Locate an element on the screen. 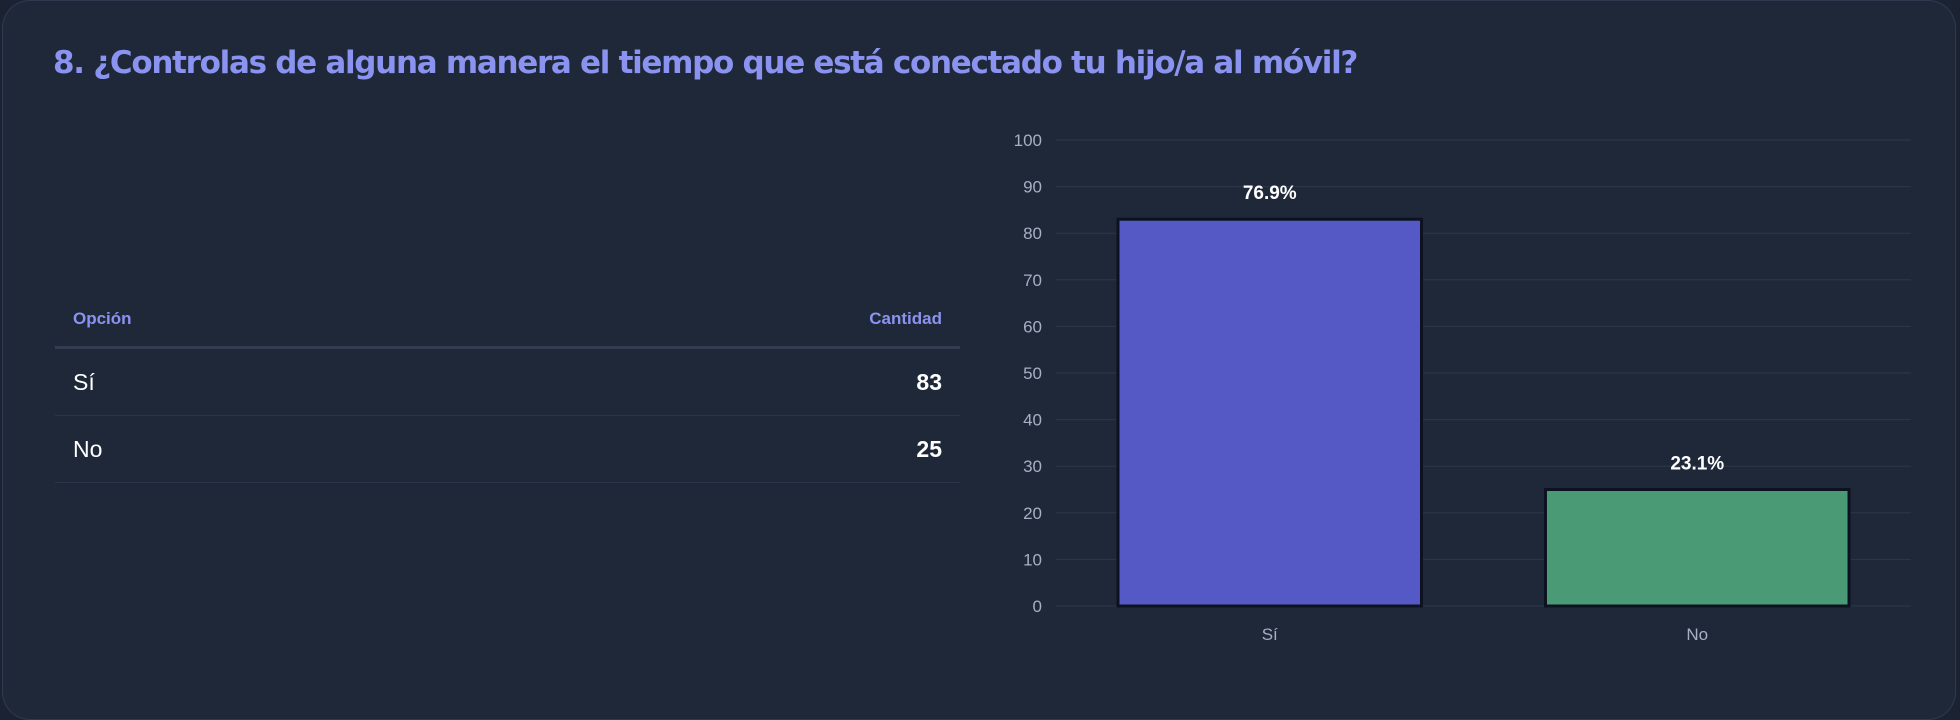 The height and width of the screenshot is (720, 1960). y-tick-label: 100 is located at coordinates (1028, 140).